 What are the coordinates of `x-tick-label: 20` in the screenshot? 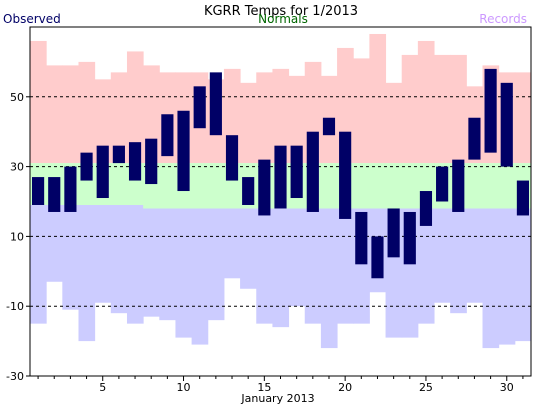 It's located at (345, 387).